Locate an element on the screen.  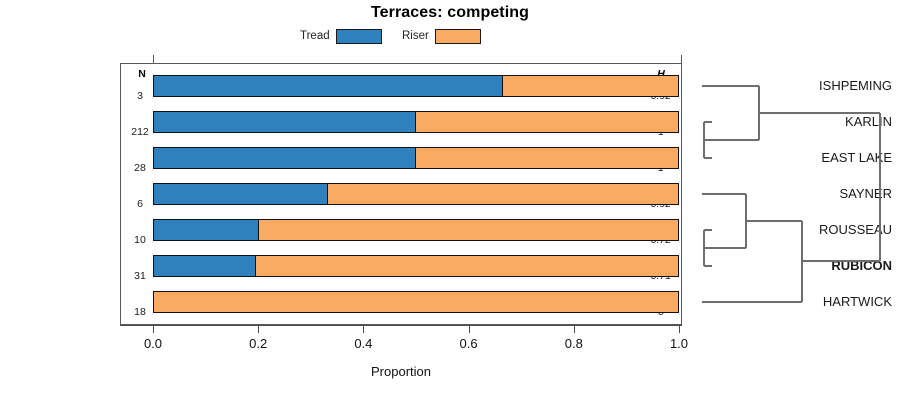
x-axis-title: Proportion is located at coordinates (401, 371).